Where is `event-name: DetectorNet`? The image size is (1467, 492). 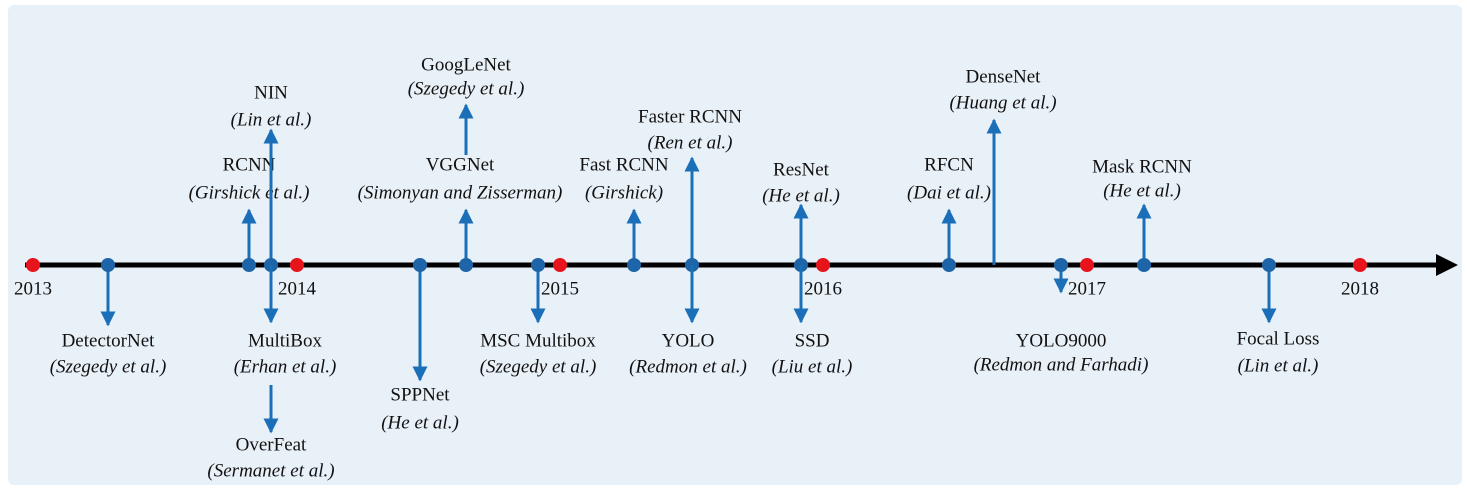 event-name: DetectorNet is located at coordinates (109, 340).